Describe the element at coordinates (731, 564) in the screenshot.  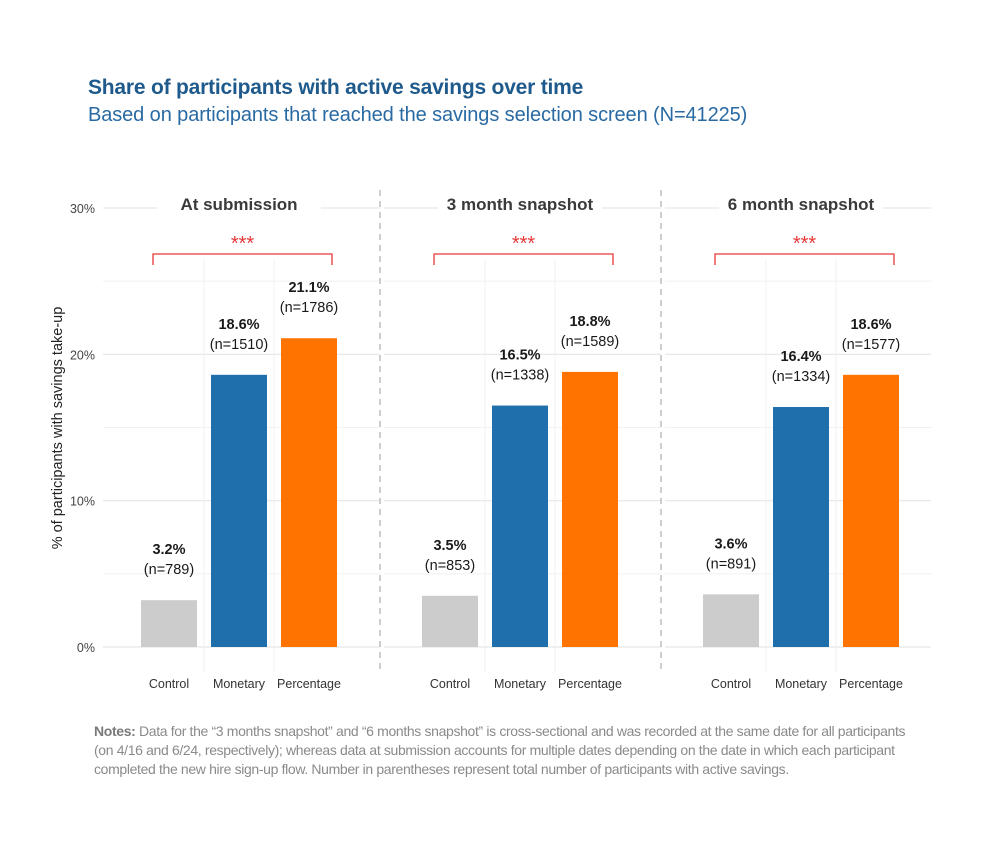
I see `bar-n-label: (n=891)` at that location.